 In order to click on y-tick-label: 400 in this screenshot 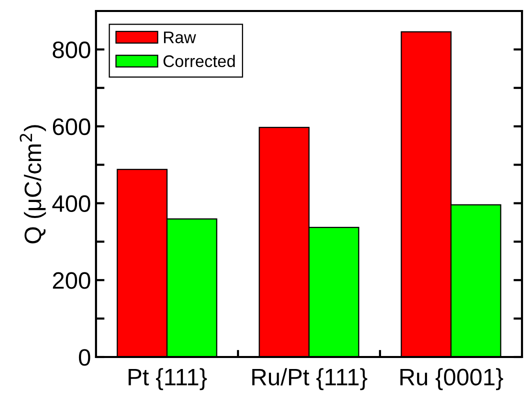, I will do `click(71, 203)`.